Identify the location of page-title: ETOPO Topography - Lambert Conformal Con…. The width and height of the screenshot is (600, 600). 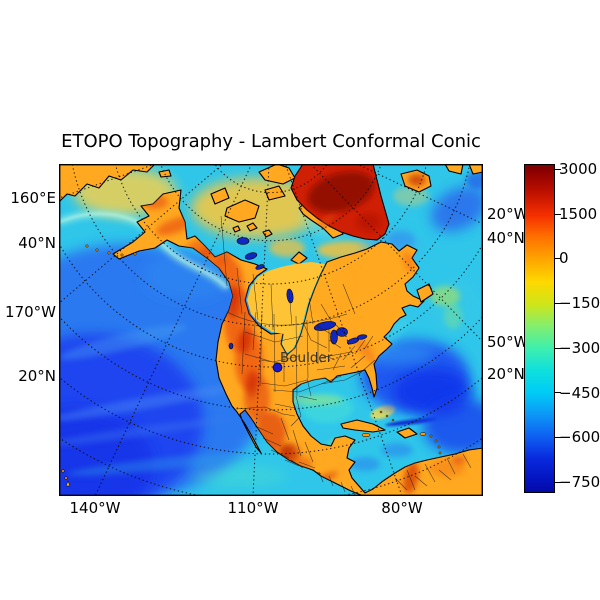
(271, 141).